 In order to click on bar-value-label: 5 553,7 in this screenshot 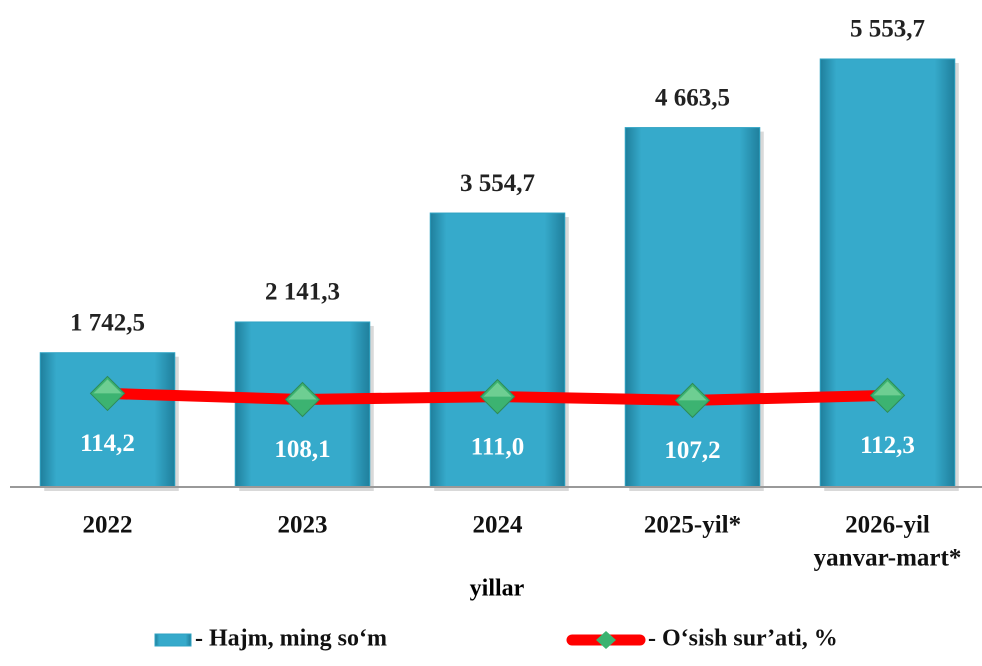, I will do `click(887, 29)`.